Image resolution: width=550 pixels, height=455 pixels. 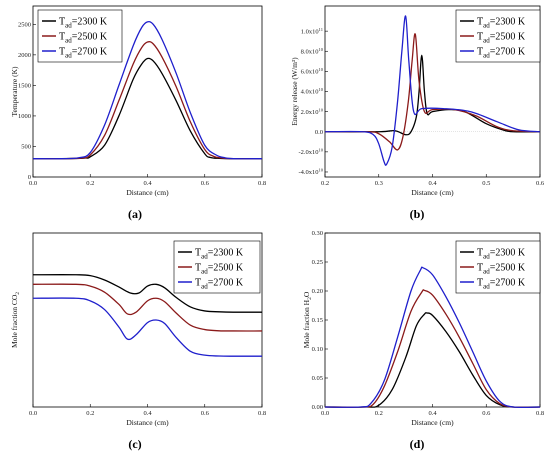 I want to click on y-axis-label: Mole fraction H2O, so click(x=307, y=319).